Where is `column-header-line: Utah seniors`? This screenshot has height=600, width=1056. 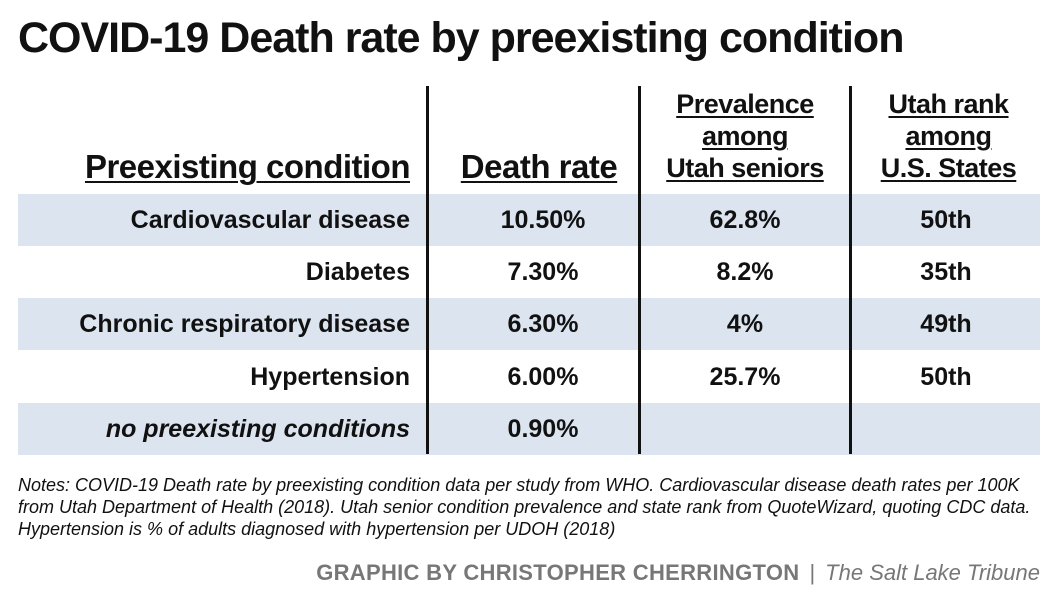
column-header-line: Utah seniors is located at coordinates (745, 168).